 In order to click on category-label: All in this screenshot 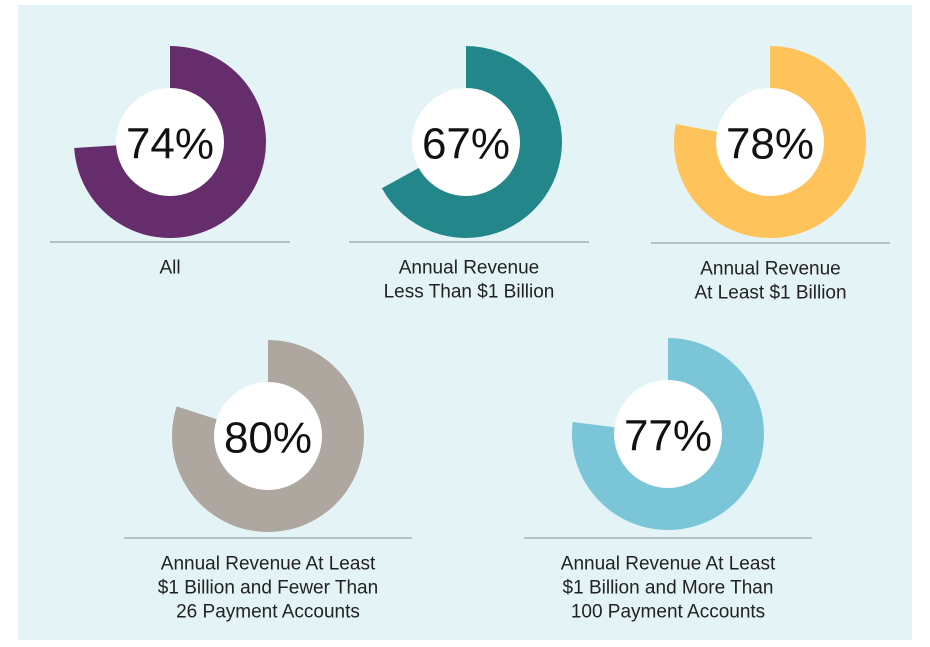, I will do `click(169, 268)`.